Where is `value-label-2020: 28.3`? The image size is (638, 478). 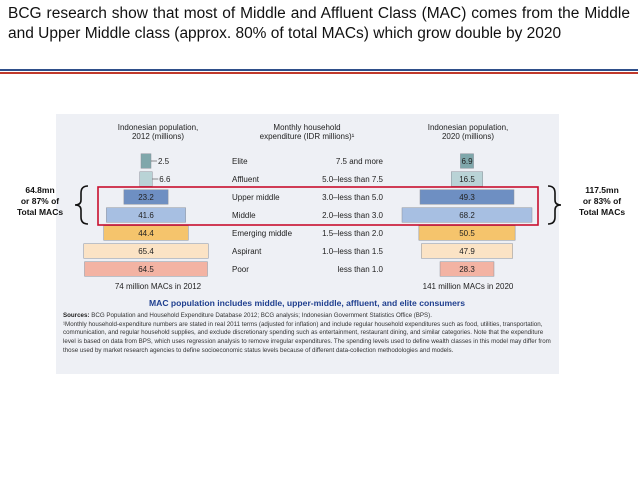 value-label-2020: 28.3 is located at coordinates (467, 269).